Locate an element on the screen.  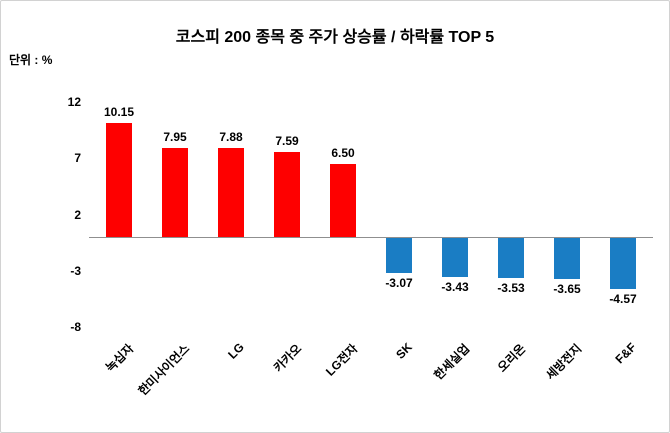
value-label: -4.57 is located at coordinates (623, 299).